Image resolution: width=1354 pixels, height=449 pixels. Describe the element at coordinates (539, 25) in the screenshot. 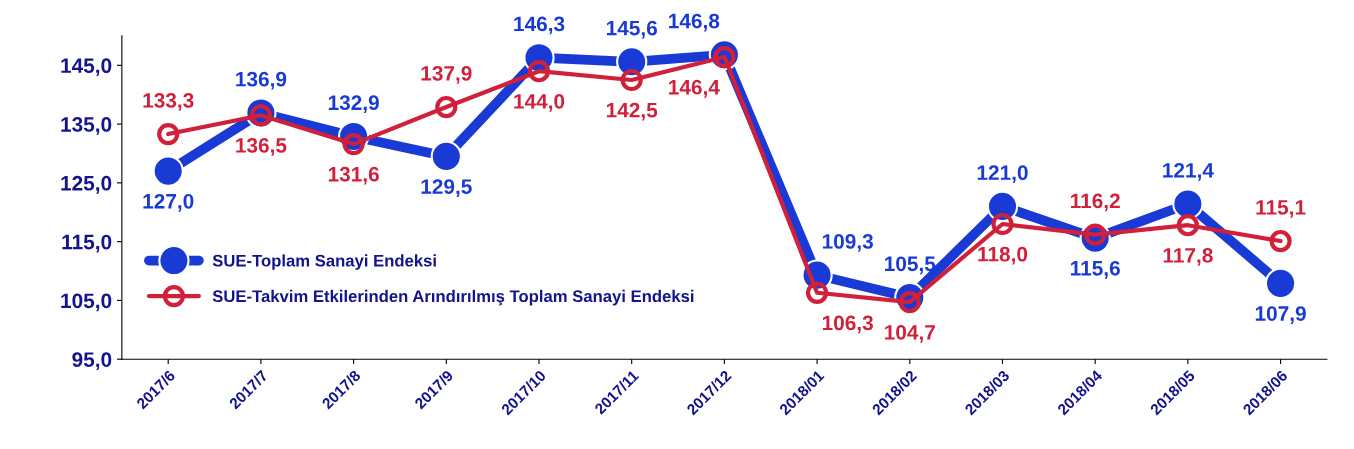

I see `data-label: 146,3` at that location.